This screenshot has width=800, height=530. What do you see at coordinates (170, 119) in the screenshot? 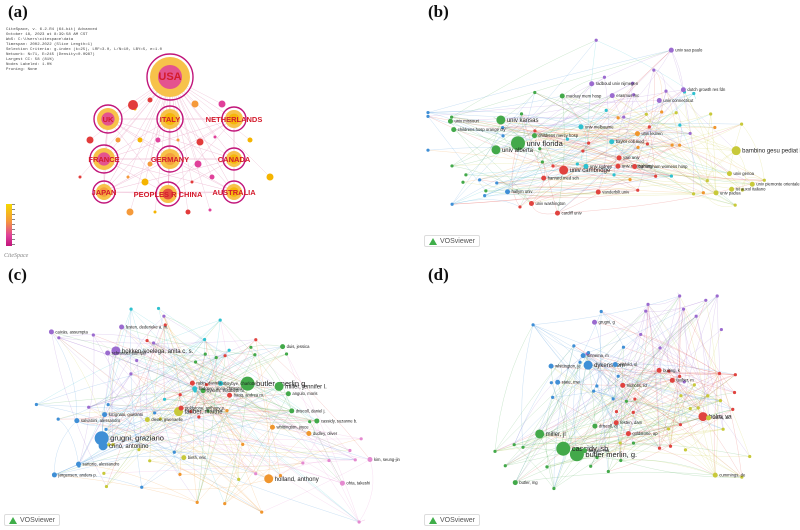
I see `country-node-italy: ITALY` at bounding box center [170, 119].